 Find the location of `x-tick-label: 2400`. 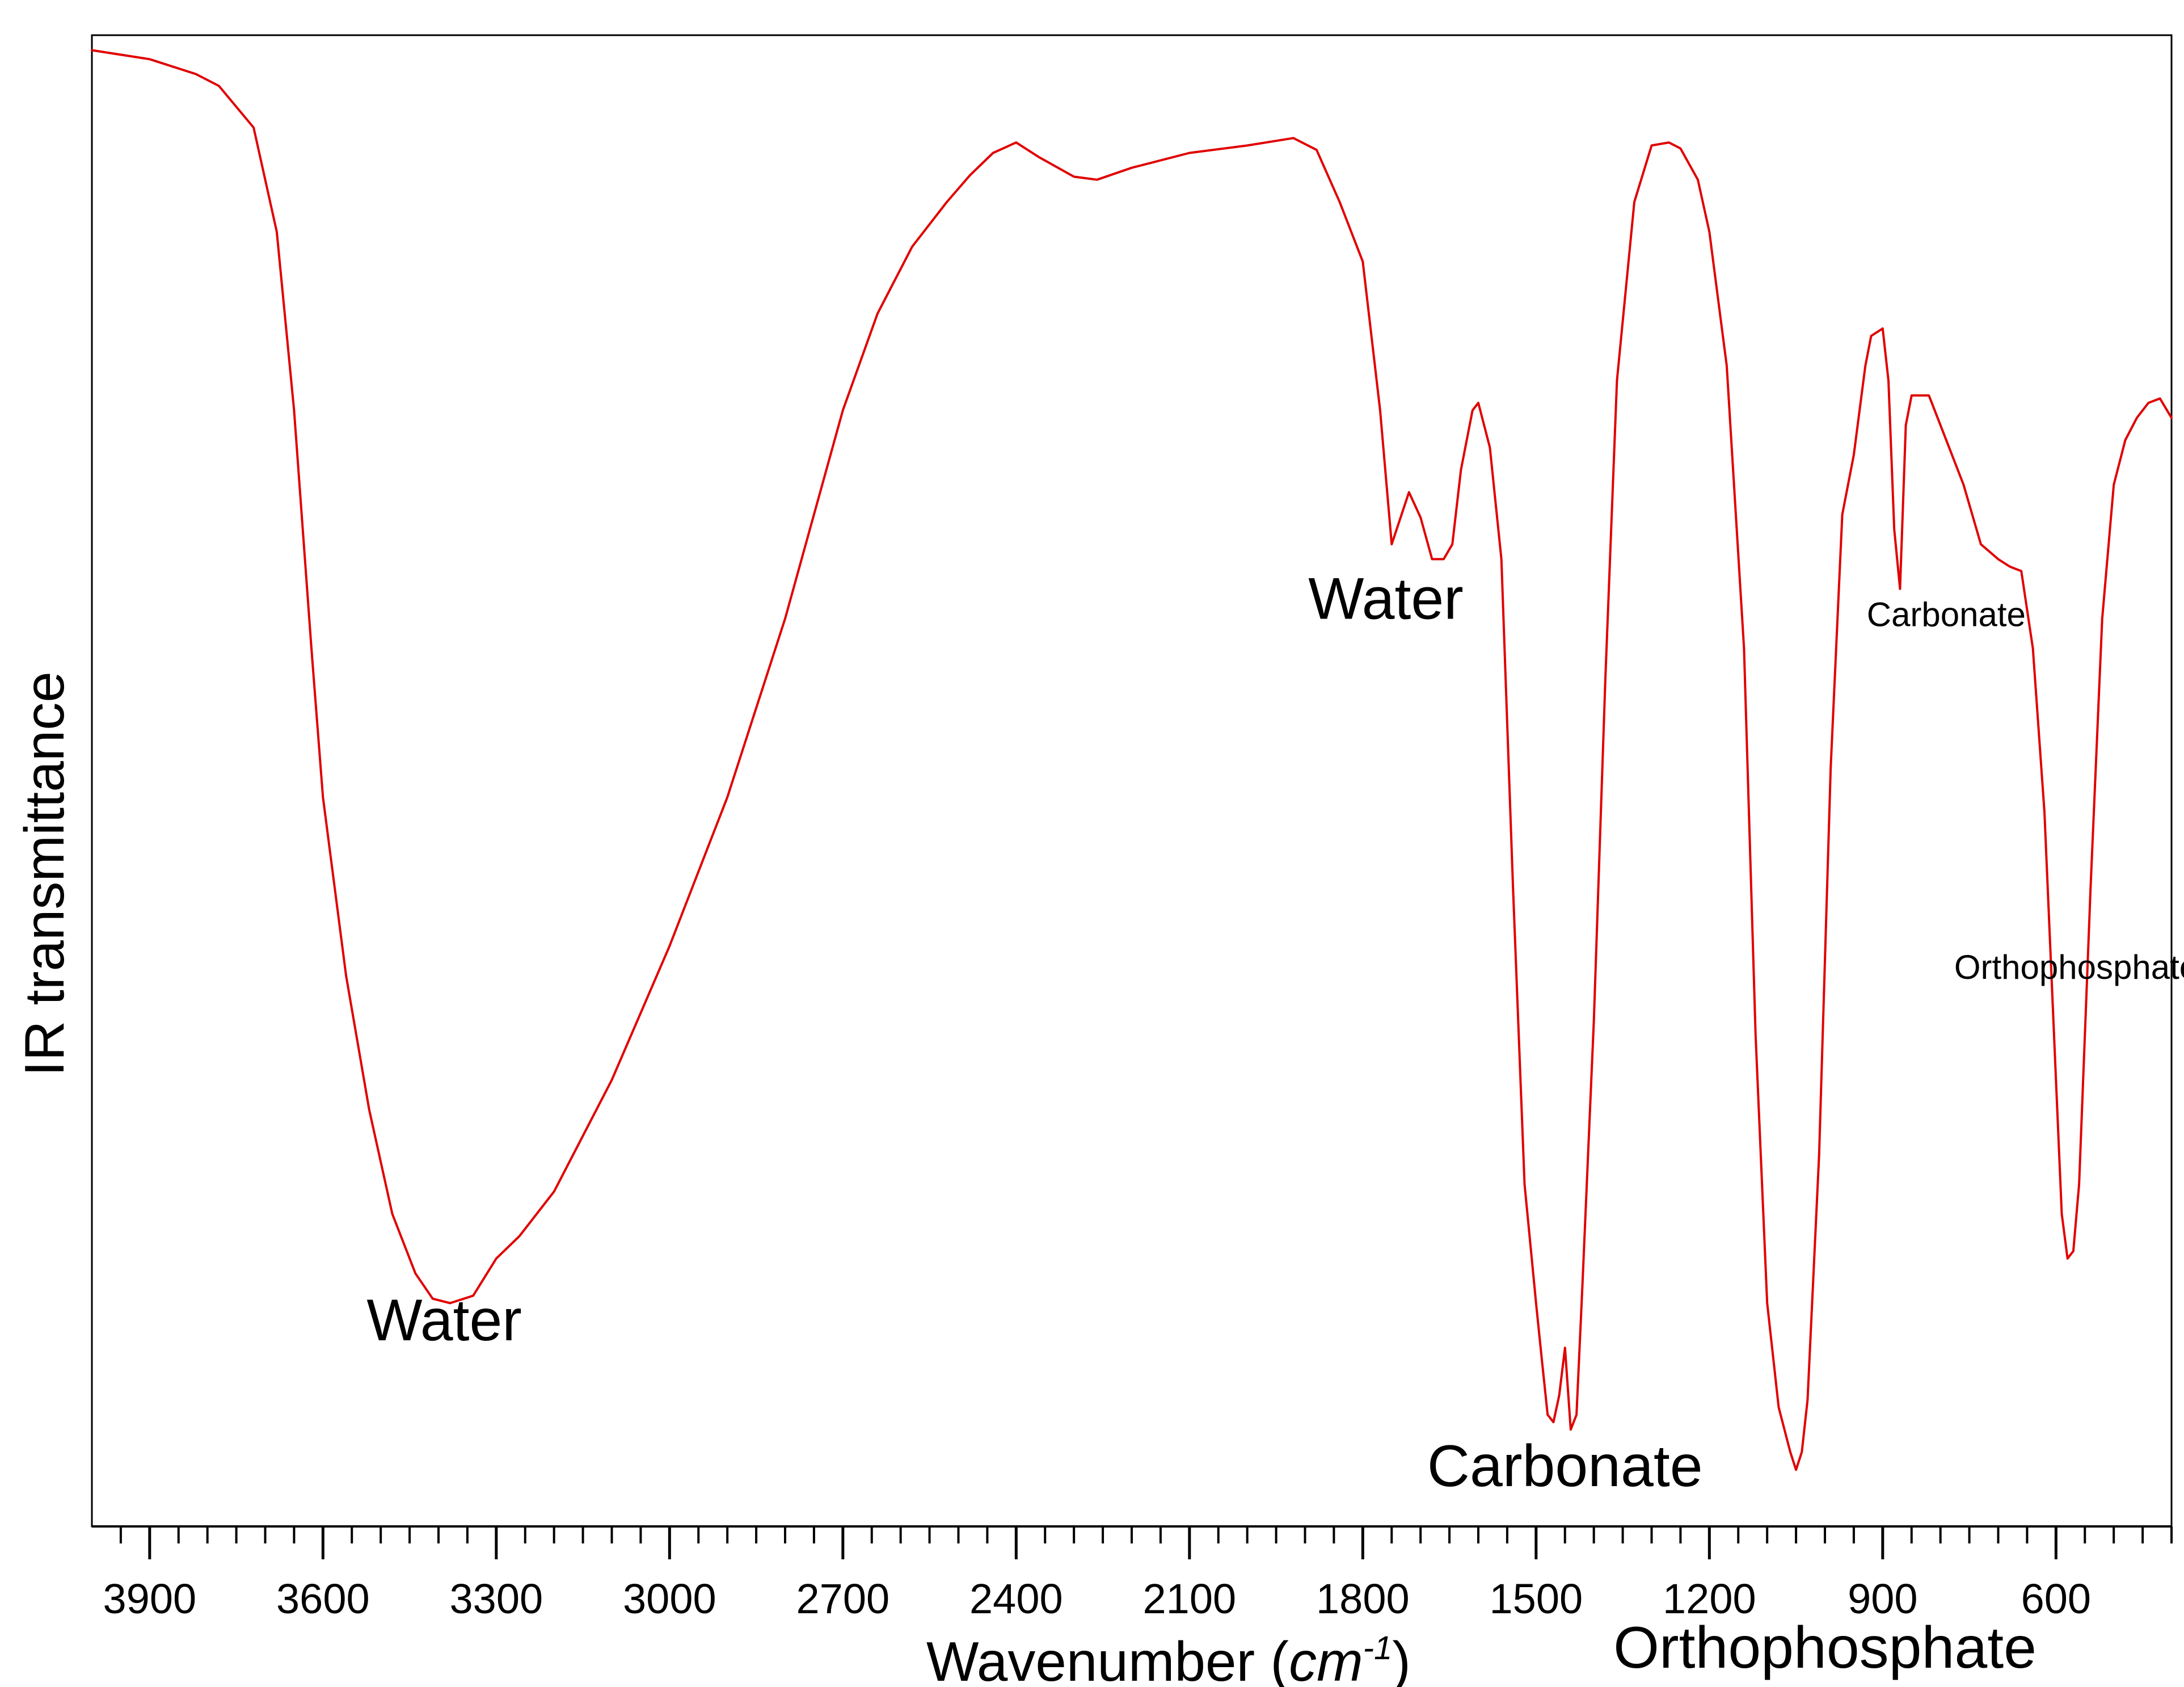

x-tick-label: 2400 is located at coordinates (1016, 1598).